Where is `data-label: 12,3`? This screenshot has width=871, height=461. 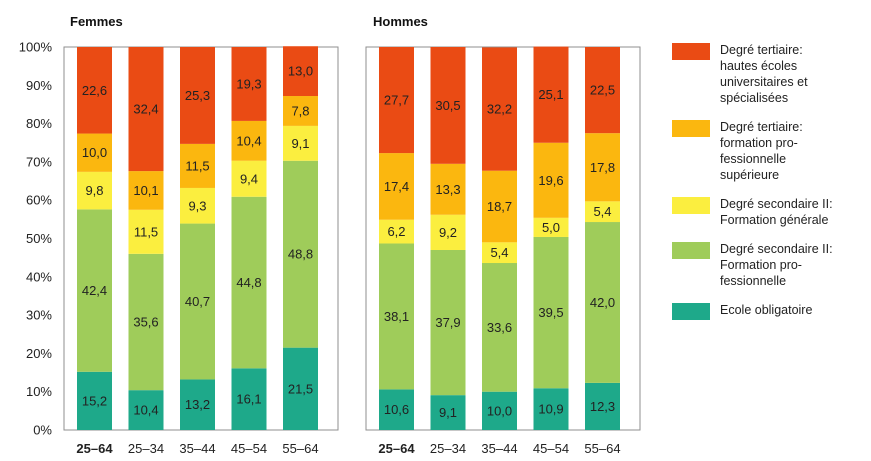 data-label: 12,3 is located at coordinates (602, 406).